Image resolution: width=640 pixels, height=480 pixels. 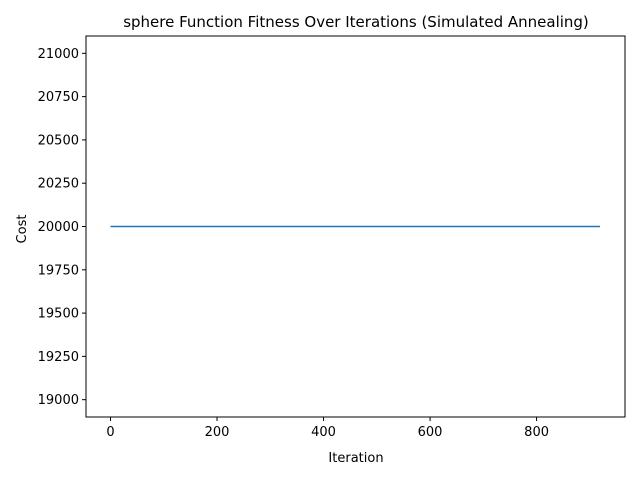 I want to click on x-tick-label: 200, so click(x=217, y=432).